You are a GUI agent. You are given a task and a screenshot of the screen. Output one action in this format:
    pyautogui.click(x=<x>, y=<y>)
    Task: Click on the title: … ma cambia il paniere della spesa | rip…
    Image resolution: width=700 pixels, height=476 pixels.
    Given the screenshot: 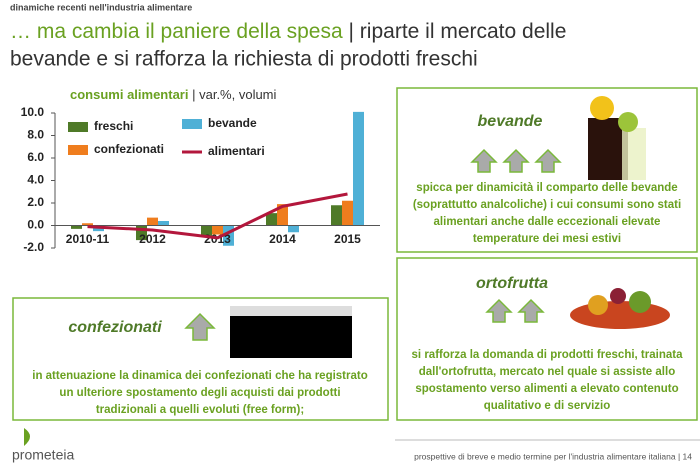 What is the action you would take?
    pyautogui.click(x=288, y=31)
    